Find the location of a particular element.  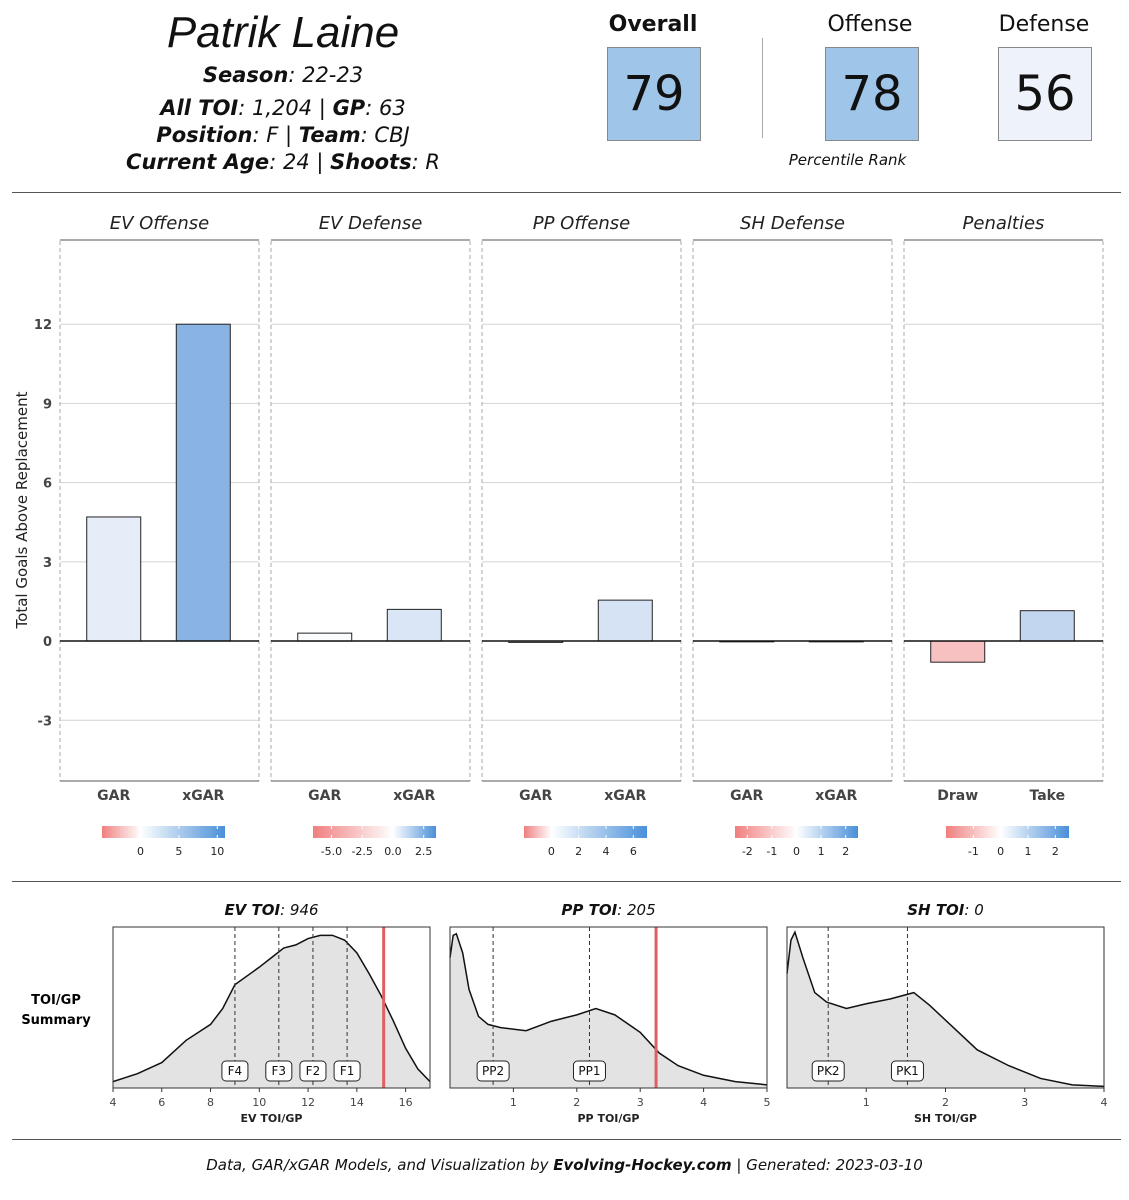

line-marker-box-pk1 is located at coordinates (907, 1071).